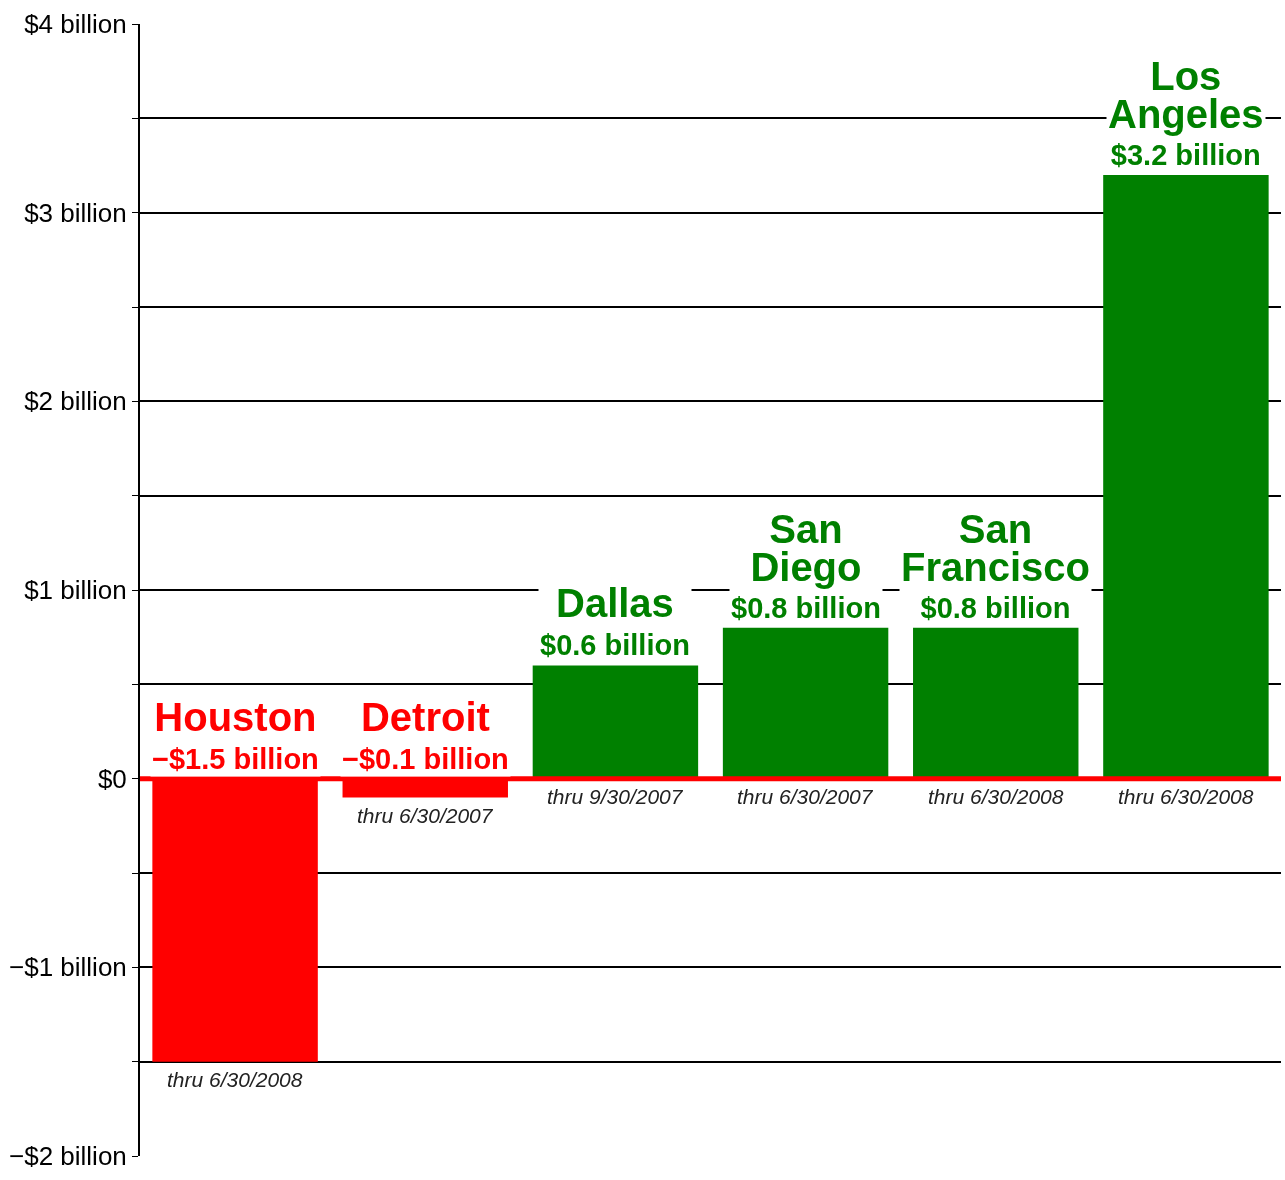 This screenshot has height=1180, width=1285. What do you see at coordinates (75, 212) in the screenshot?
I see `y-tick-label: $3 billion` at bounding box center [75, 212].